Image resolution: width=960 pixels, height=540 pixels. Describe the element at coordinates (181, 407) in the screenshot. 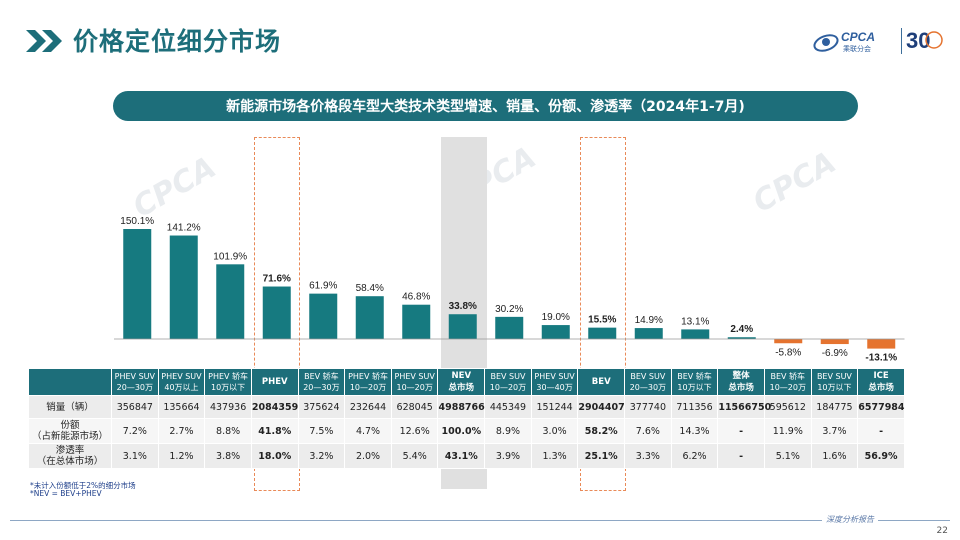

I see `table-cell: 135664` at that location.